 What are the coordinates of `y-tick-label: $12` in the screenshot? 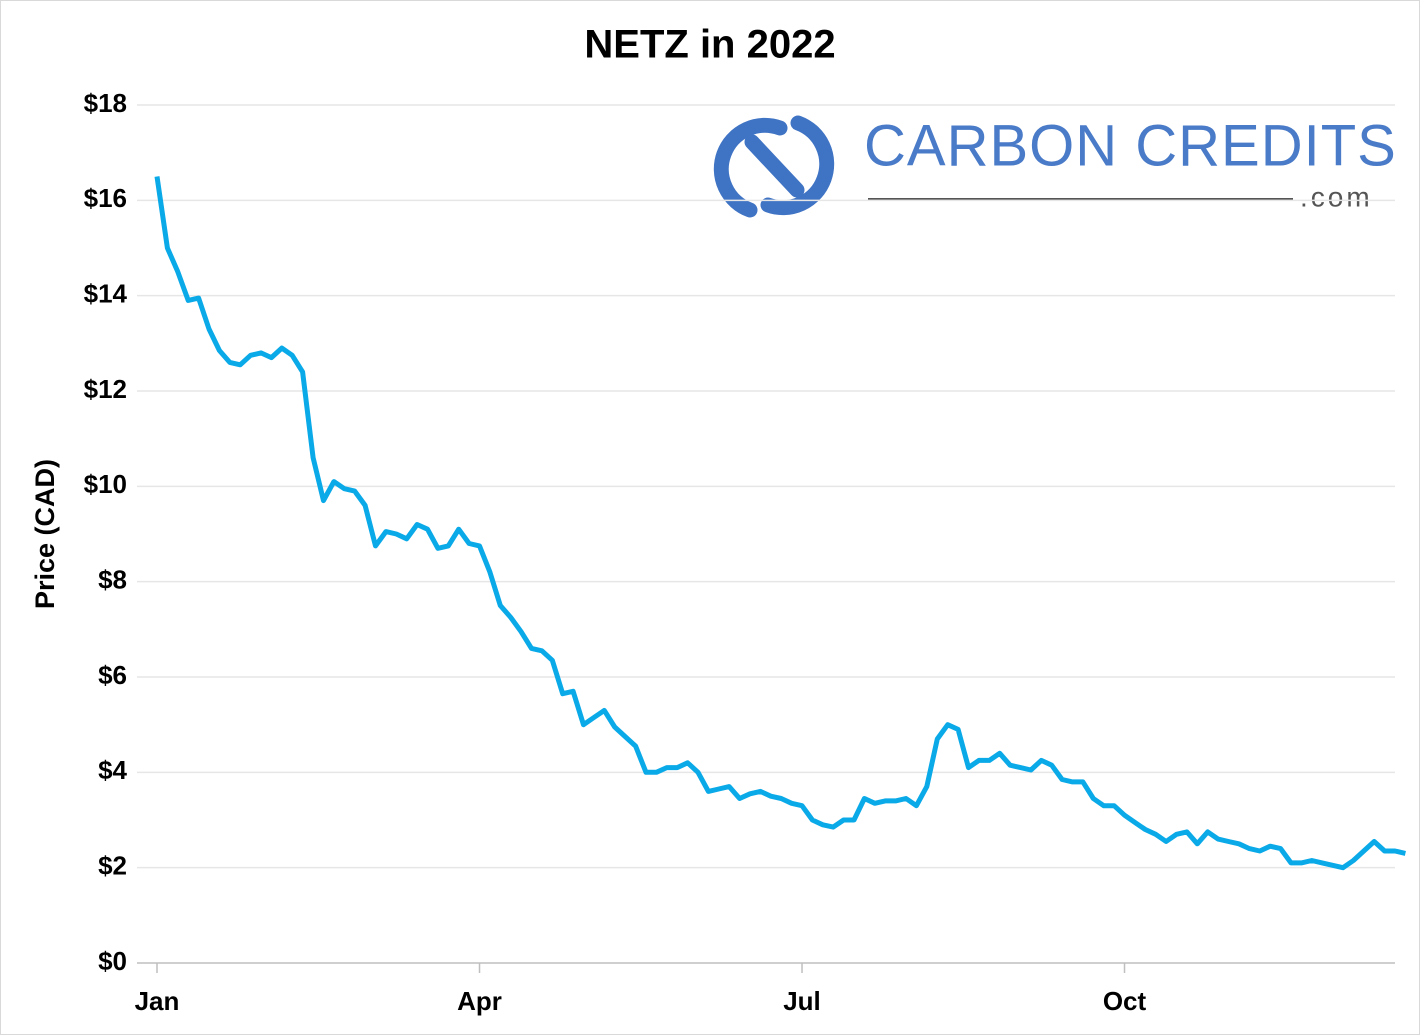 It's located at (105, 389).